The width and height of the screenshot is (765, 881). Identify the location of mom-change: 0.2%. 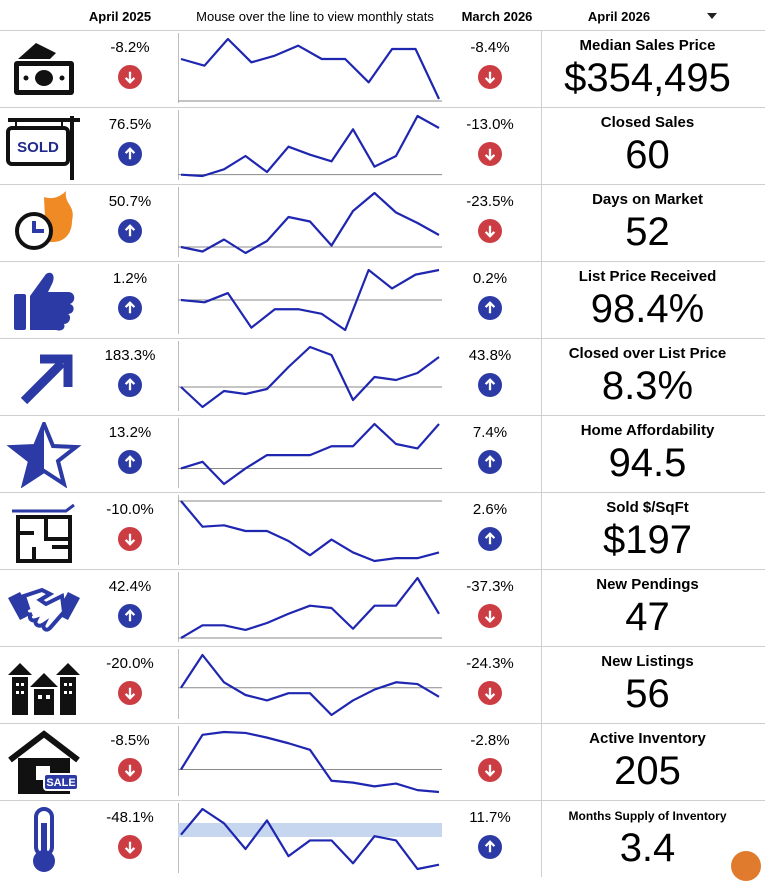
(490, 278).